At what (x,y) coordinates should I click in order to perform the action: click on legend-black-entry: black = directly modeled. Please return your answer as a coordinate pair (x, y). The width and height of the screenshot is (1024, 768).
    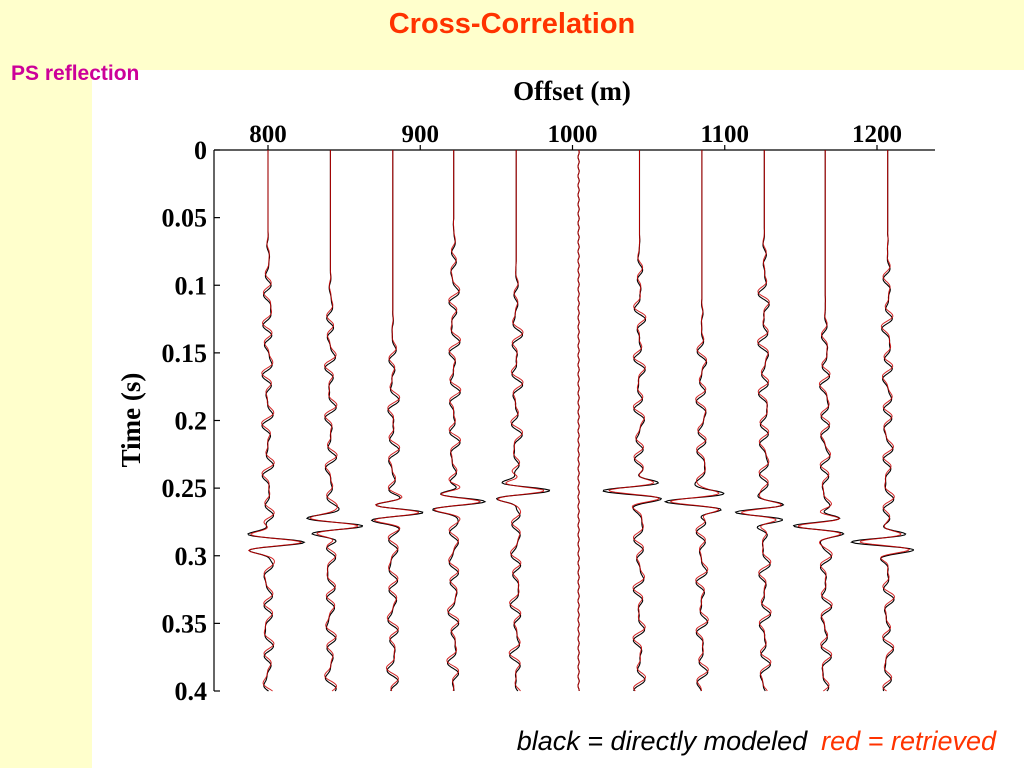
    Looking at the image, I should click on (662, 741).